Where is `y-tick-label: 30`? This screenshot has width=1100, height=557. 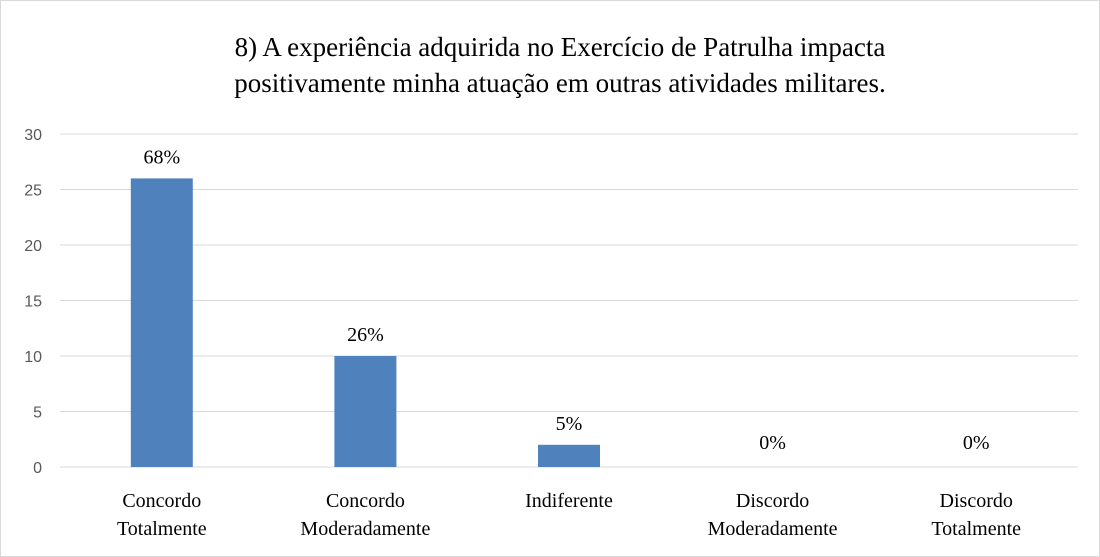 y-tick-label: 30 is located at coordinates (33, 135).